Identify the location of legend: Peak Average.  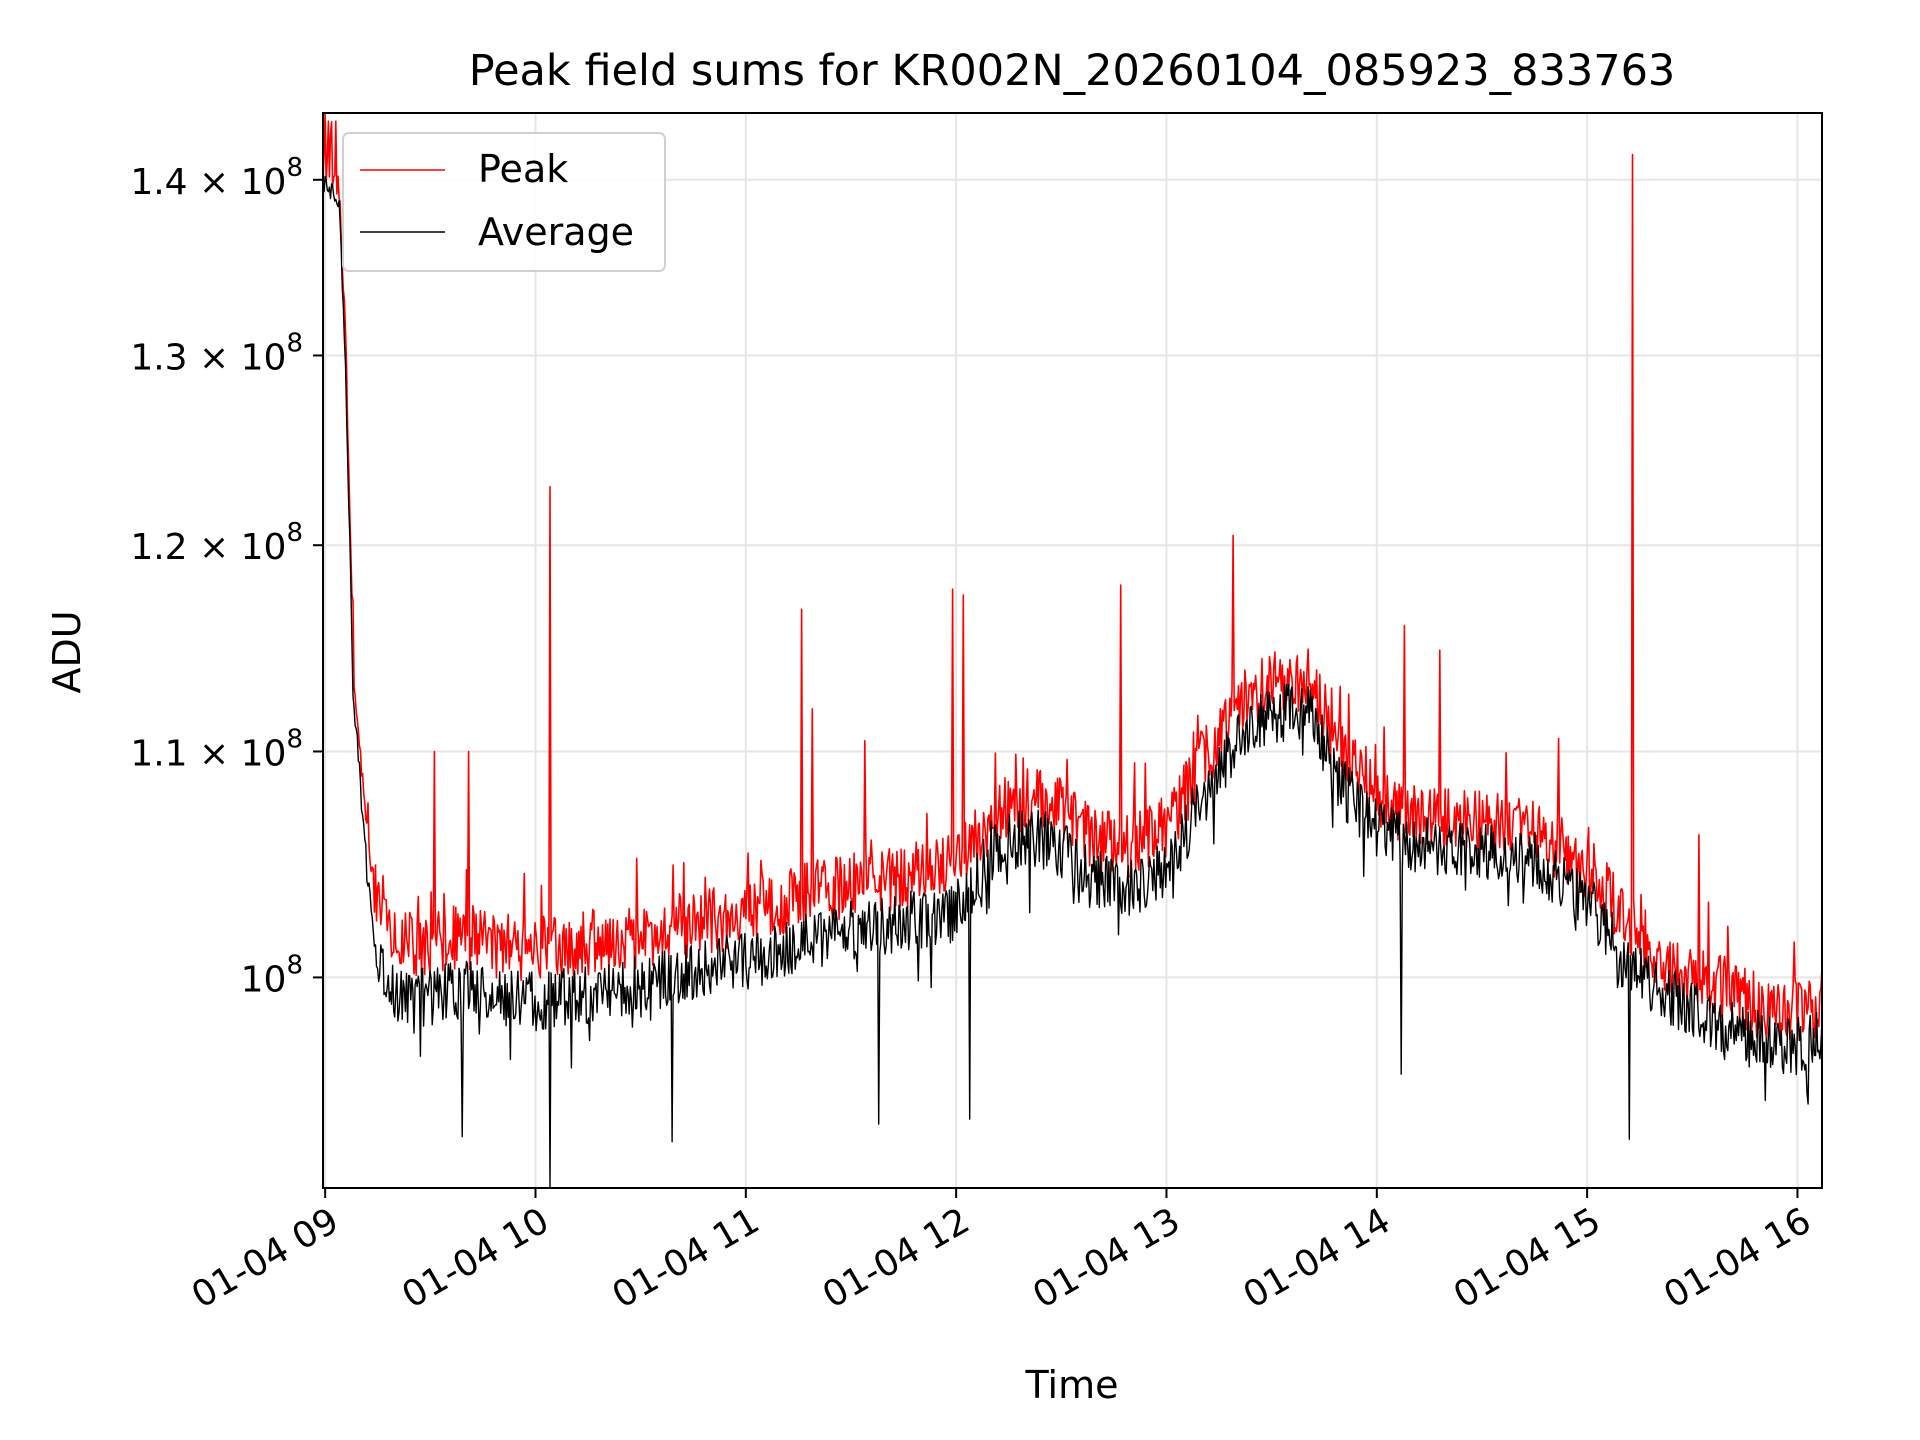
(504, 202).